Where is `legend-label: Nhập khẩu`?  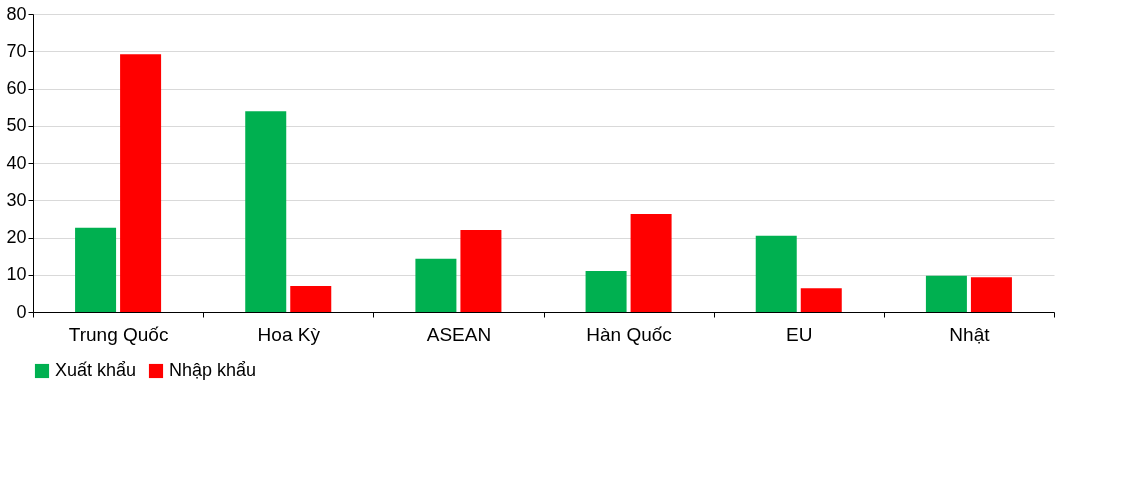
legend-label: Nhập khẩu is located at coordinates (213, 370).